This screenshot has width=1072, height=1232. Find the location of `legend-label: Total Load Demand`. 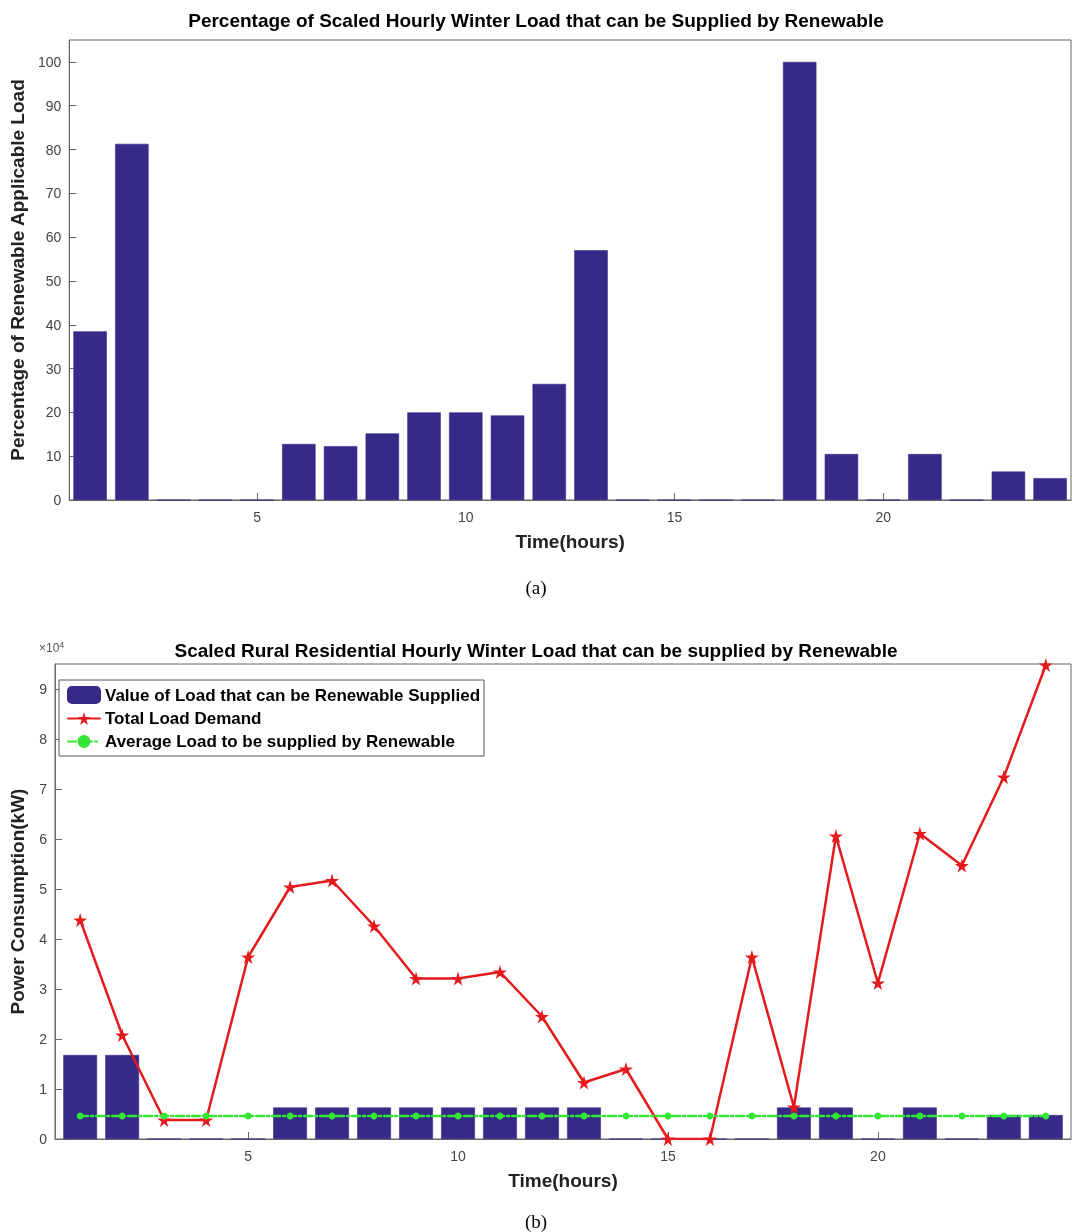

legend-label: Total Load Demand is located at coordinates (183, 718).